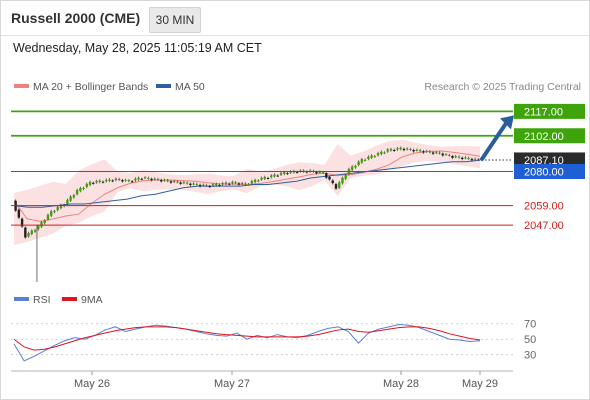 This screenshot has height=400, width=590. Describe the element at coordinates (530, 340) in the screenshot. I see `rsi-tick-50: 50` at that location.